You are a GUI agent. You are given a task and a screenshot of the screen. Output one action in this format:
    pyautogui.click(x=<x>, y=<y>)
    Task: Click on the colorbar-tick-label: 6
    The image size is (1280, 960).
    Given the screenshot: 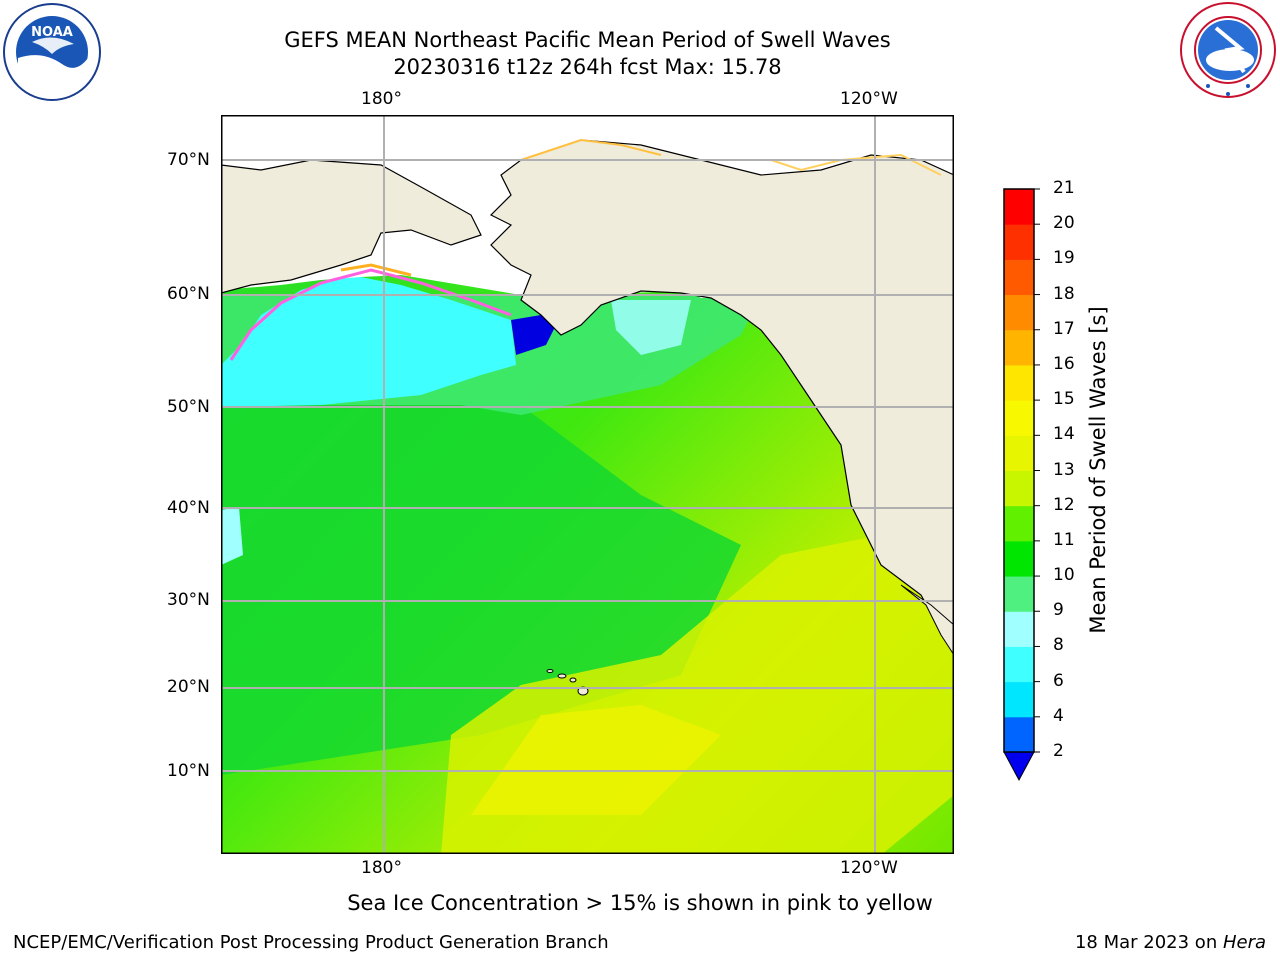 What is the action you would take?
    pyautogui.click(x=1058, y=680)
    